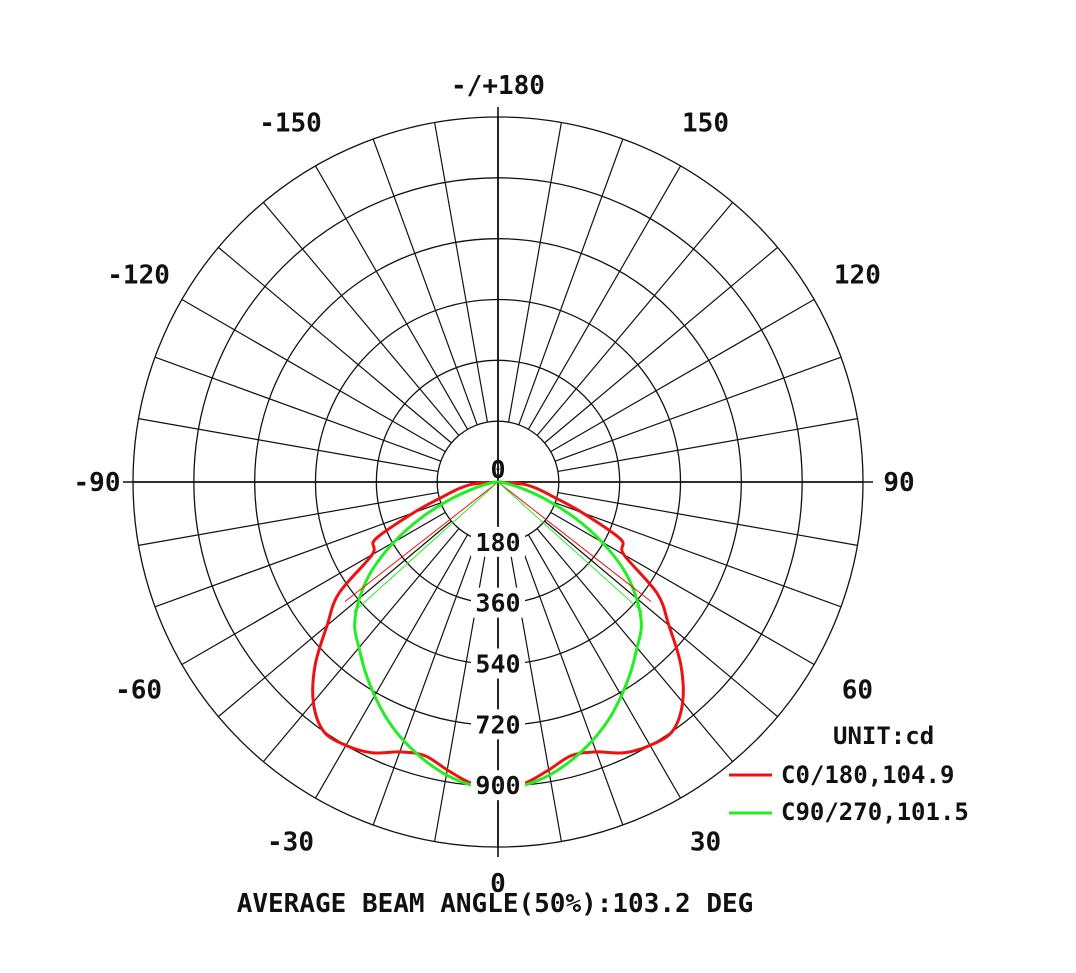 The image size is (1076, 973). Describe the element at coordinates (705, 842) in the screenshot. I see `angle-label-10: 30` at that location.